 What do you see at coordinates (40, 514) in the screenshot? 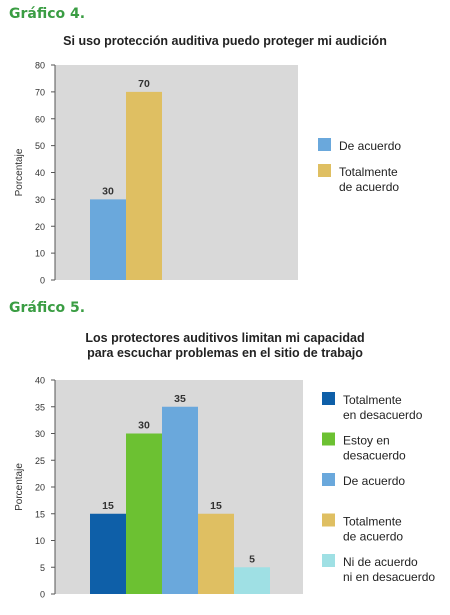
I see `chart5-y-tick-label: 15` at bounding box center [40, 514].